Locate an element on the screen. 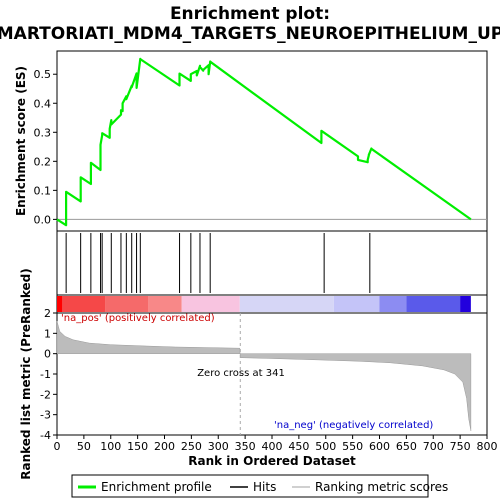 This screenshot has height=500, width=500. x-tick-label: 200 is located at coordinates (164, 446).